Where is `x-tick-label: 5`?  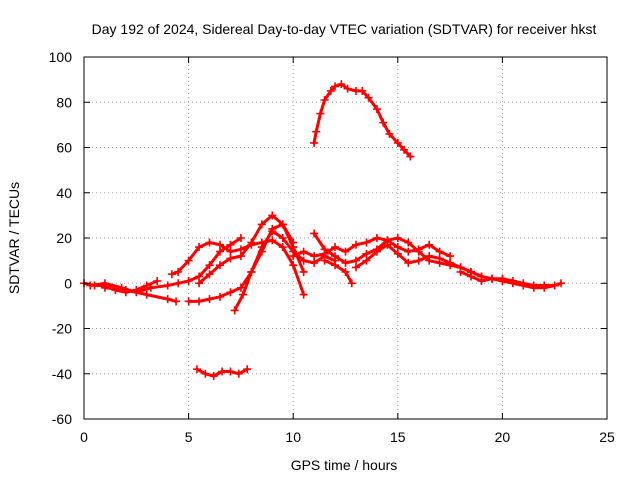
x-tick-label: 5 is located at coordinates (189, 437).